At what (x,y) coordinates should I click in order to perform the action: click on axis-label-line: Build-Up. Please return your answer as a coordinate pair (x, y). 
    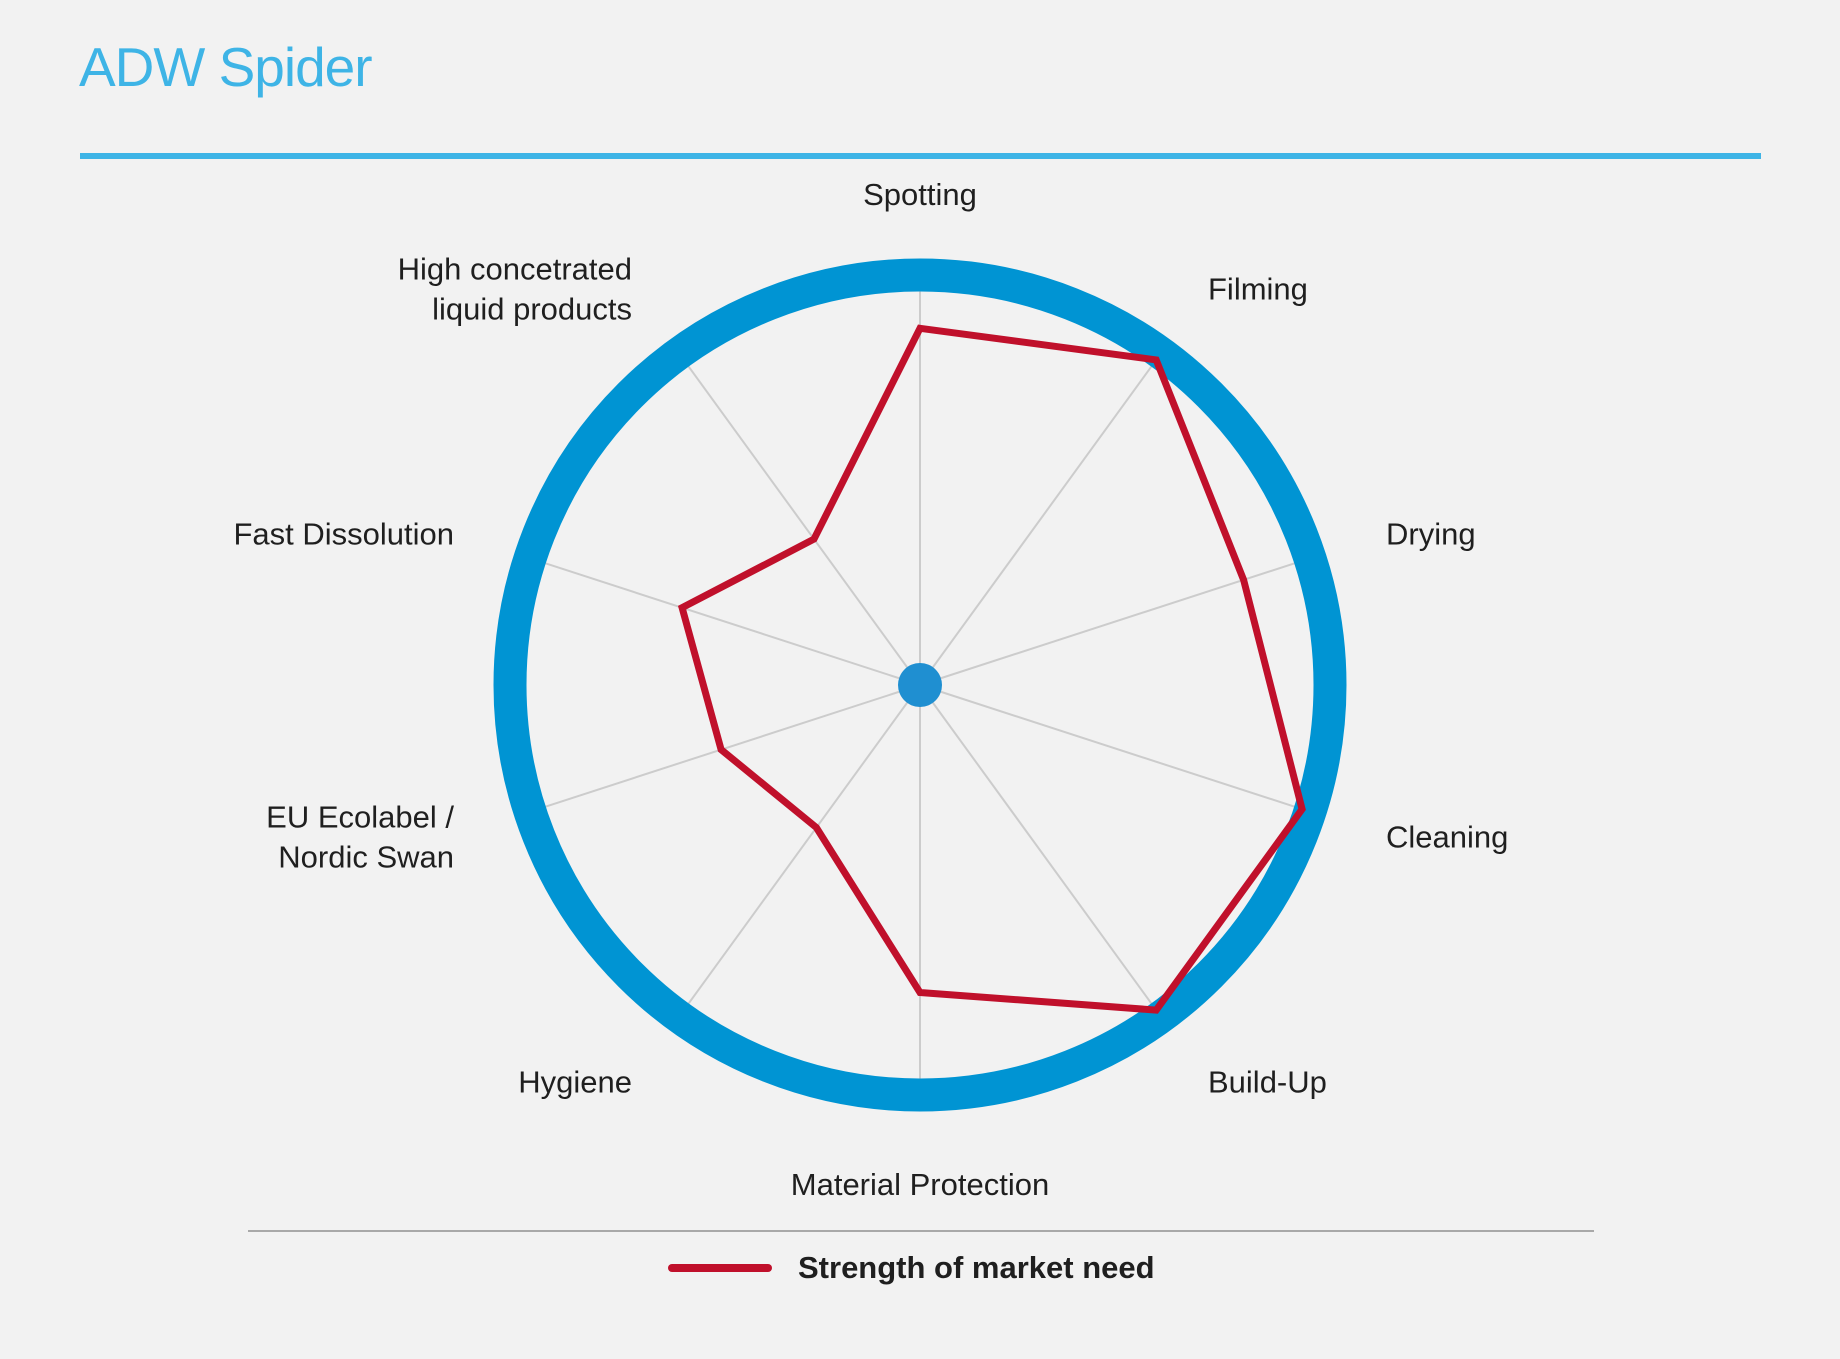
    Looking at the image, I should click on (1267, 1081).